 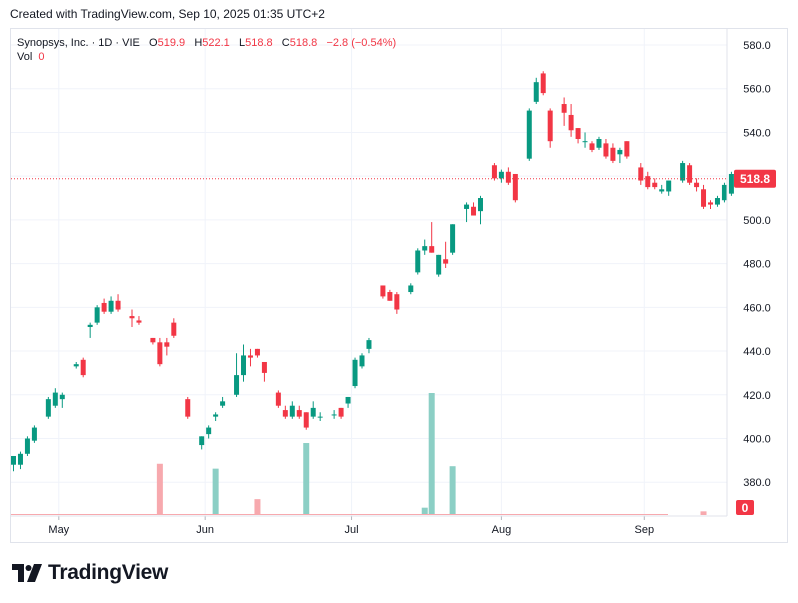 I want to click on price-tick-label: 460.0, so click(x=757, y=308).